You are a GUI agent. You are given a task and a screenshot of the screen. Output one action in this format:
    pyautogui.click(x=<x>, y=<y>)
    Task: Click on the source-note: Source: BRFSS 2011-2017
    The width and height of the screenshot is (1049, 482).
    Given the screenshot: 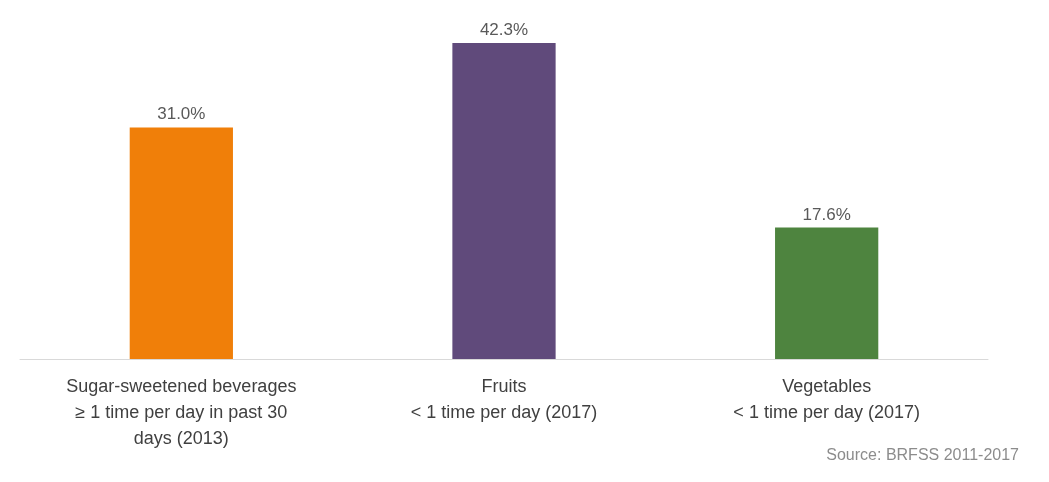 What is the action you would take?
    pyautogui.click(x=923, y=454)
    